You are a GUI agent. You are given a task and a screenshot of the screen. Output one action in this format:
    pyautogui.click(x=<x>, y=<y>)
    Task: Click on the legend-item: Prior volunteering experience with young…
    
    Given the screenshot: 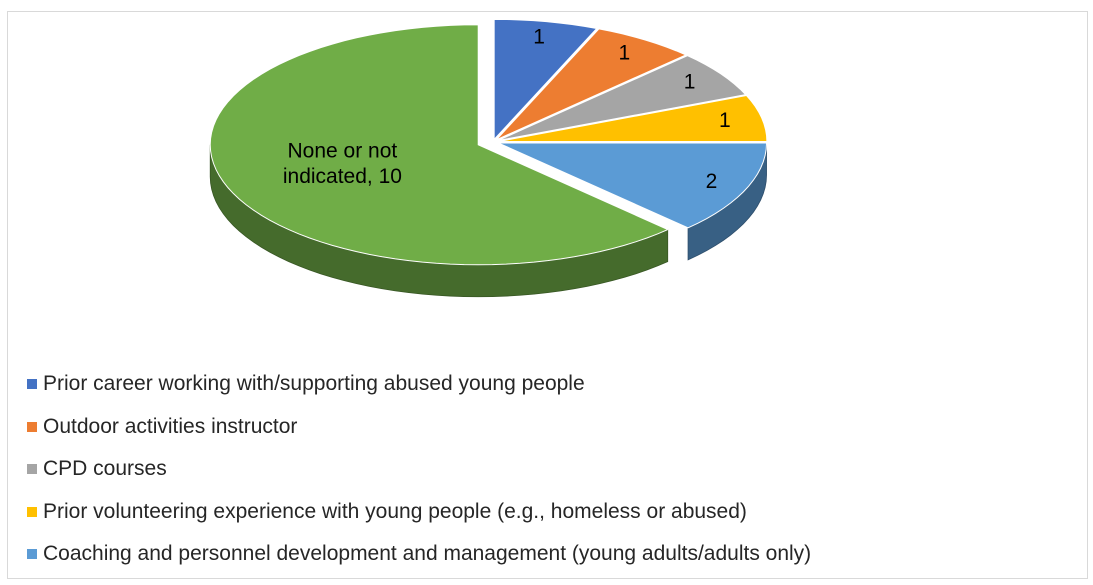 What is the action you would take?
    pyautogui.click(x=419, y=512)
    